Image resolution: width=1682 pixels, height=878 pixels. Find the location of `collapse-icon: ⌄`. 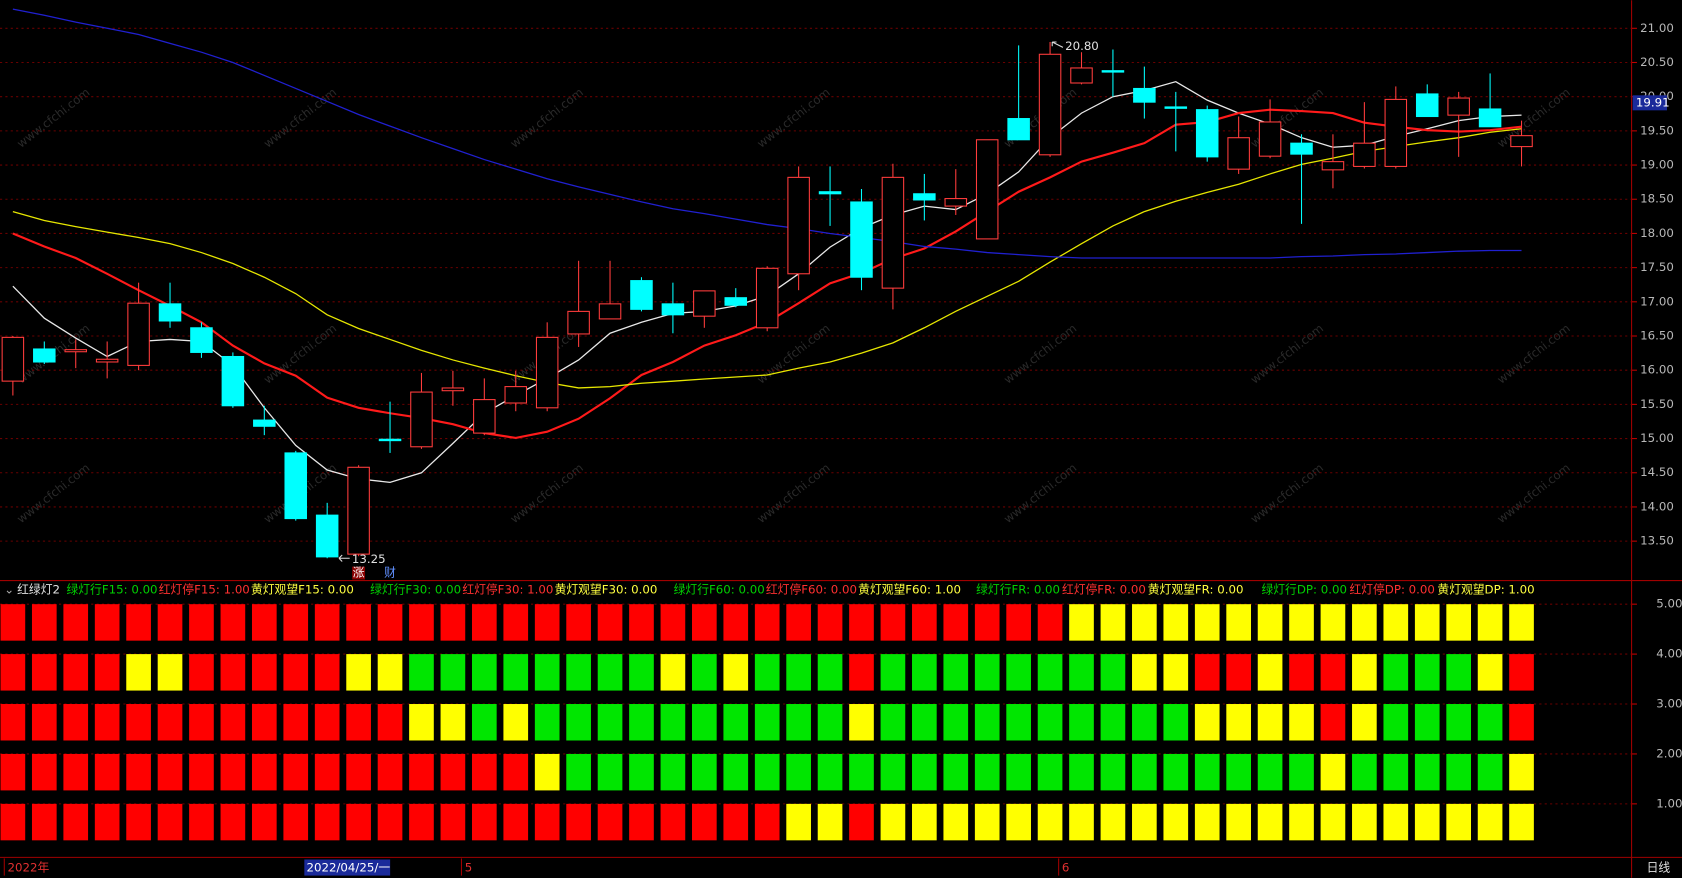

collapse-icon: ⌄ is located at coordinates (9, 590).